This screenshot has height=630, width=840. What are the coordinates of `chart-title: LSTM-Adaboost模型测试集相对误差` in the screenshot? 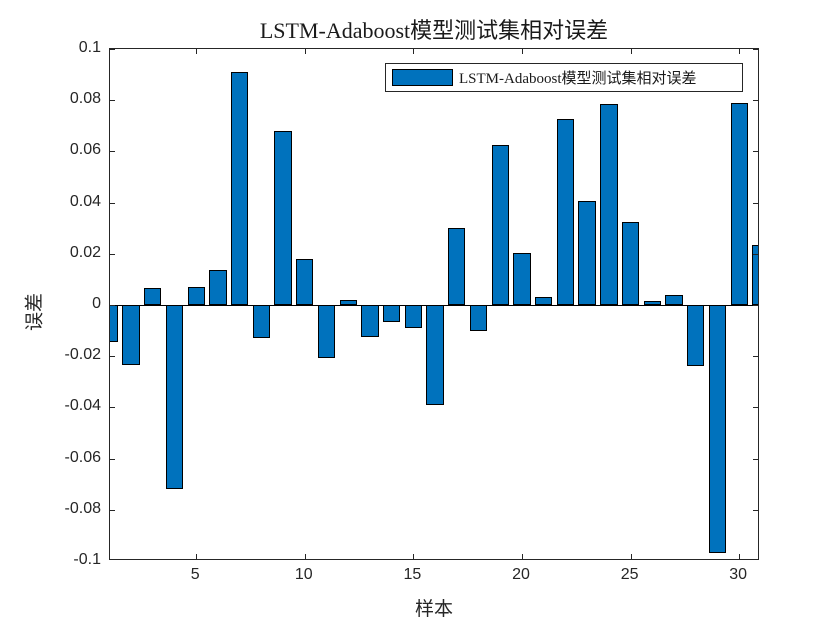 It's located at (434, 30).